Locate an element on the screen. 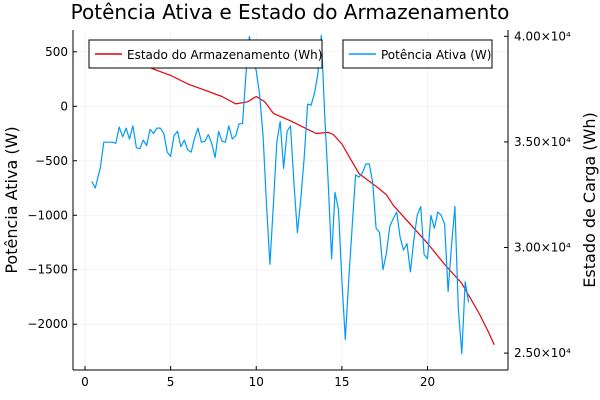  legend-storage-label: Estado do Armazenamento (Wh) is located at coordinates (224, 55).